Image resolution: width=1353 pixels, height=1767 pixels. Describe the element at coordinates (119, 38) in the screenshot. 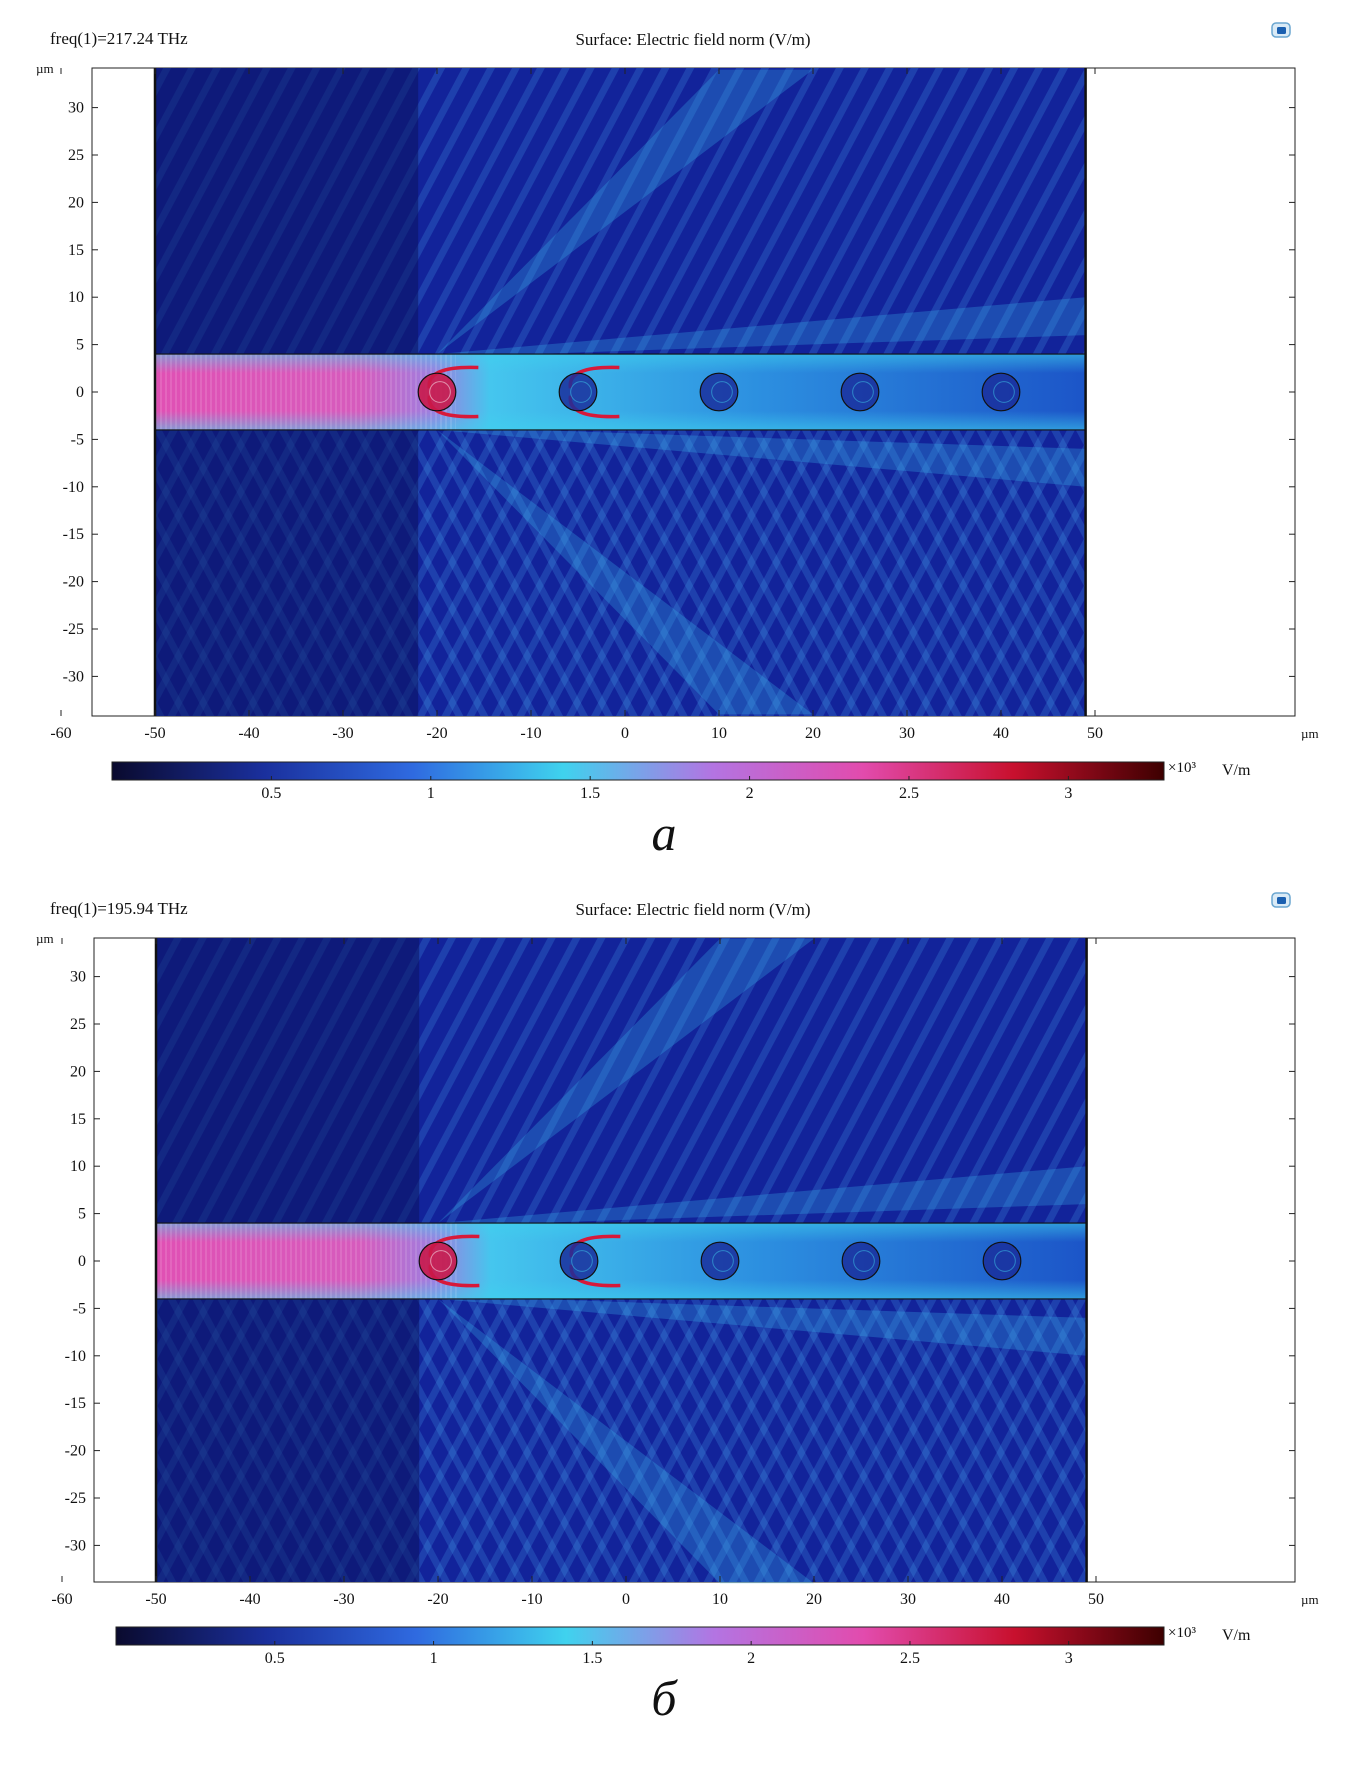

I see `frequency-label: freq(1)=217.24 THz` at that location.